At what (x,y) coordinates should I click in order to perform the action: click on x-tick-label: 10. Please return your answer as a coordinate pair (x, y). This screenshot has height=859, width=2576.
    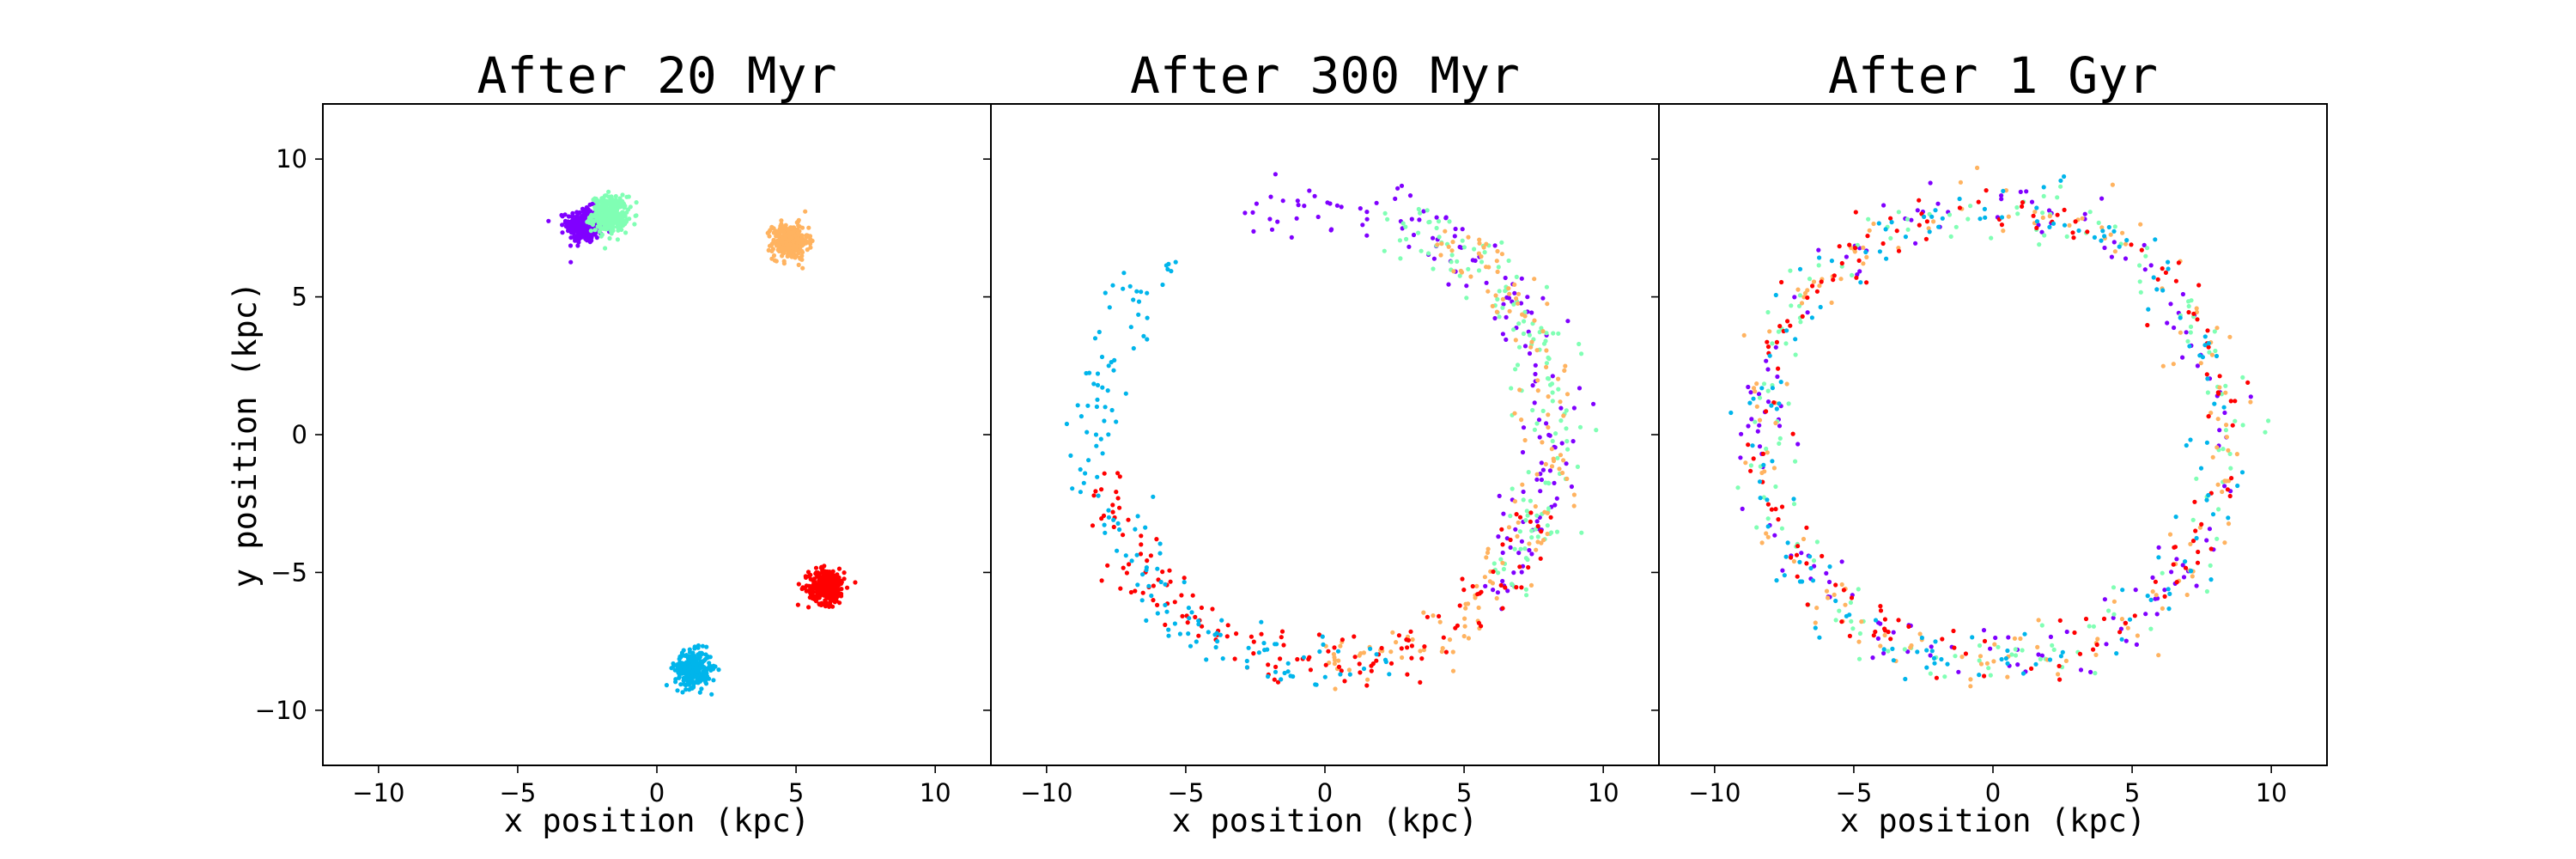
    Looking at the image, I should click on (2272, 793).